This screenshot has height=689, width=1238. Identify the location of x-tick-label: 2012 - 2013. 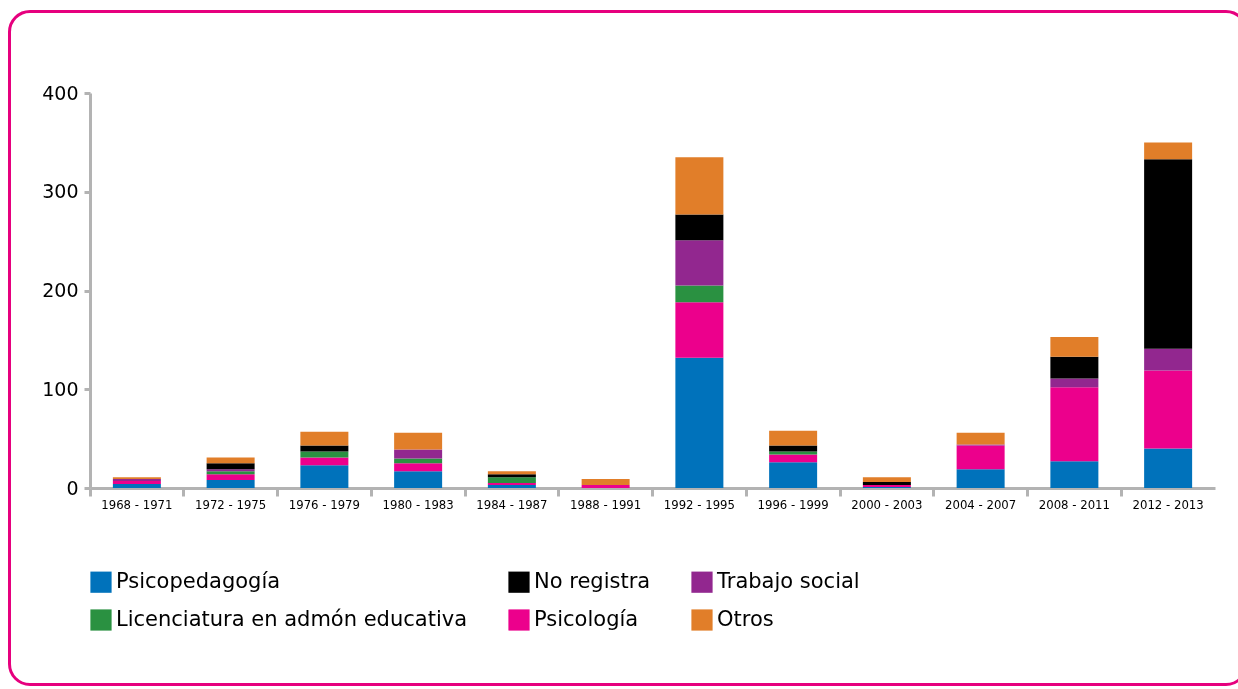
(1168, 504).